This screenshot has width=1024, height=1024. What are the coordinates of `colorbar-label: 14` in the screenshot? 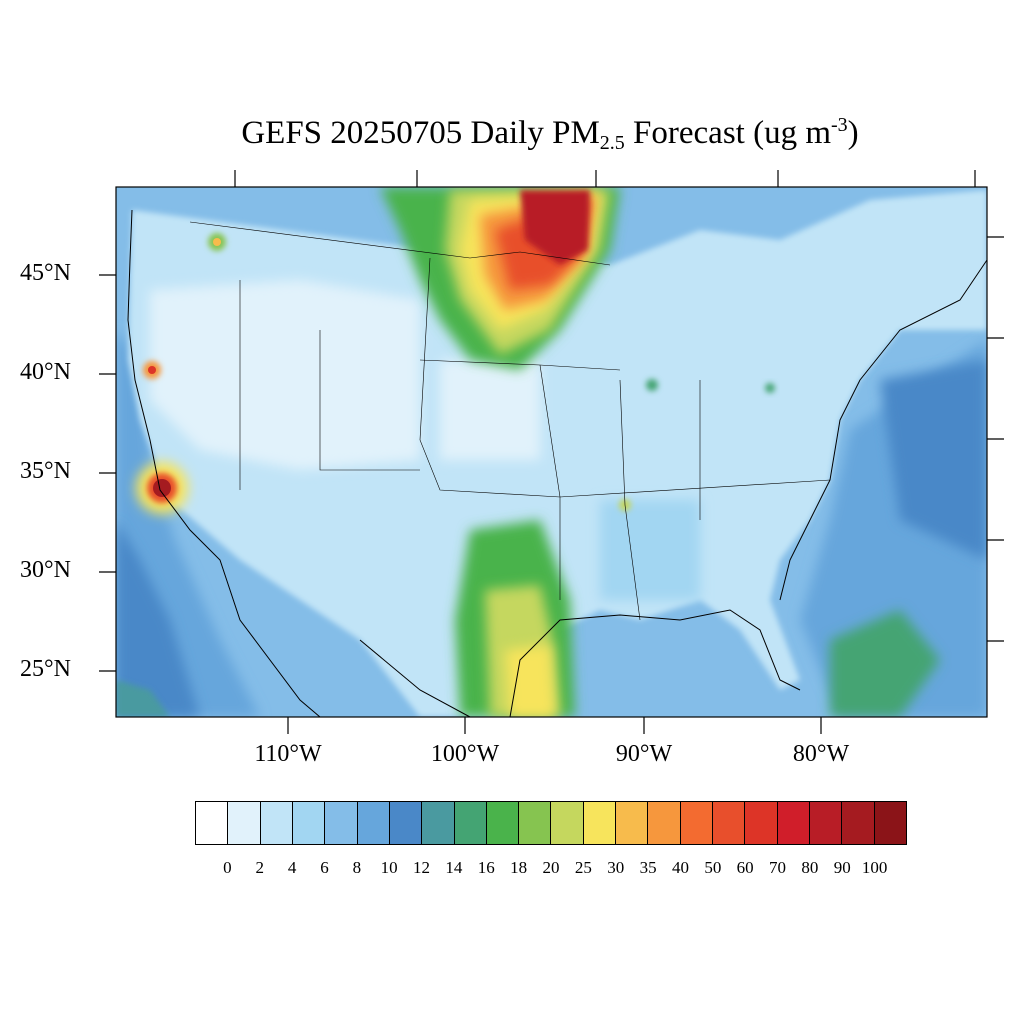 It's located at (454, 867).